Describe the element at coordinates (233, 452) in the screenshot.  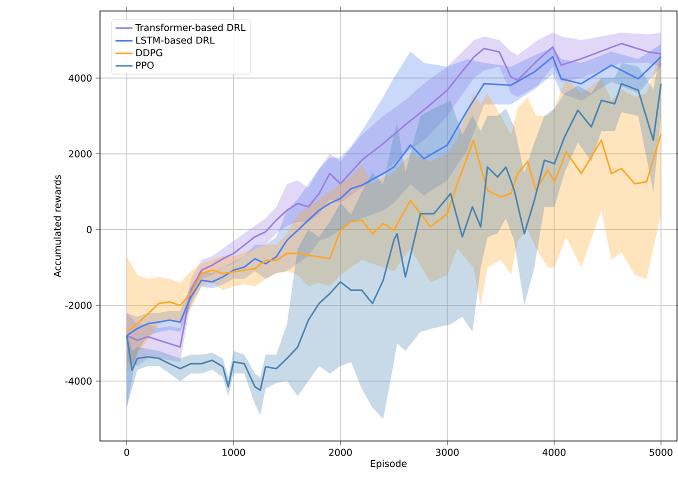
I see `x-tick-label: 1000` at that location.